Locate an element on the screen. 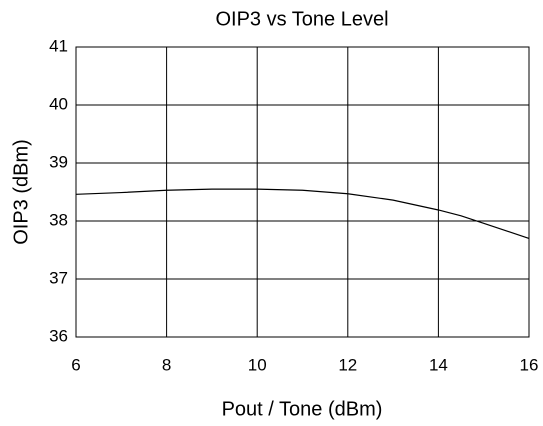 This screenshot has height=426, width=543. y-tick-label: 37 is located at coordinates (58, 277).